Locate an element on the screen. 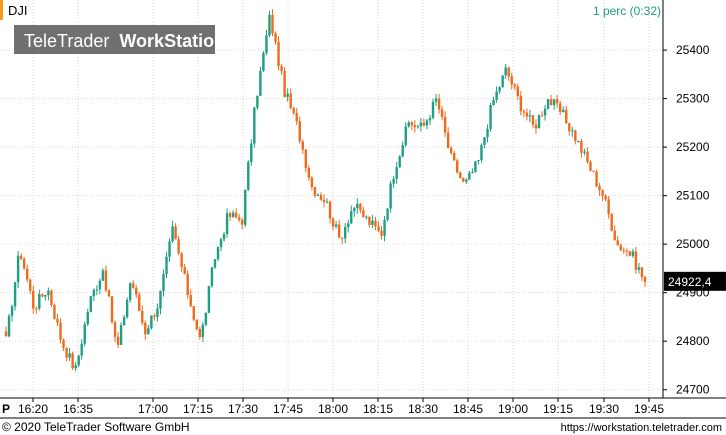 Image resolution: width=726 pixels, height=435 pixels. symbol-label: DJI is located at coordinates (18, 10).